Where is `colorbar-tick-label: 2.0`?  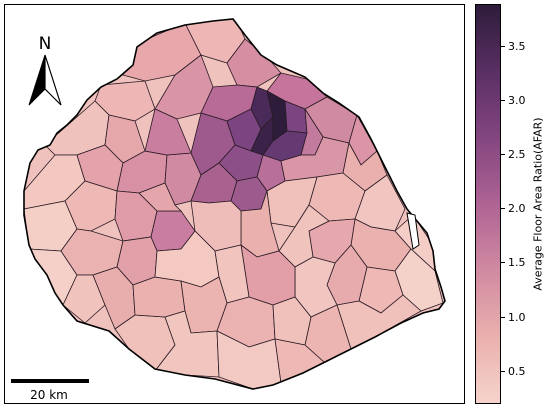 colorbar-tick-label: 2.0 is located at coordinates (517, 209).